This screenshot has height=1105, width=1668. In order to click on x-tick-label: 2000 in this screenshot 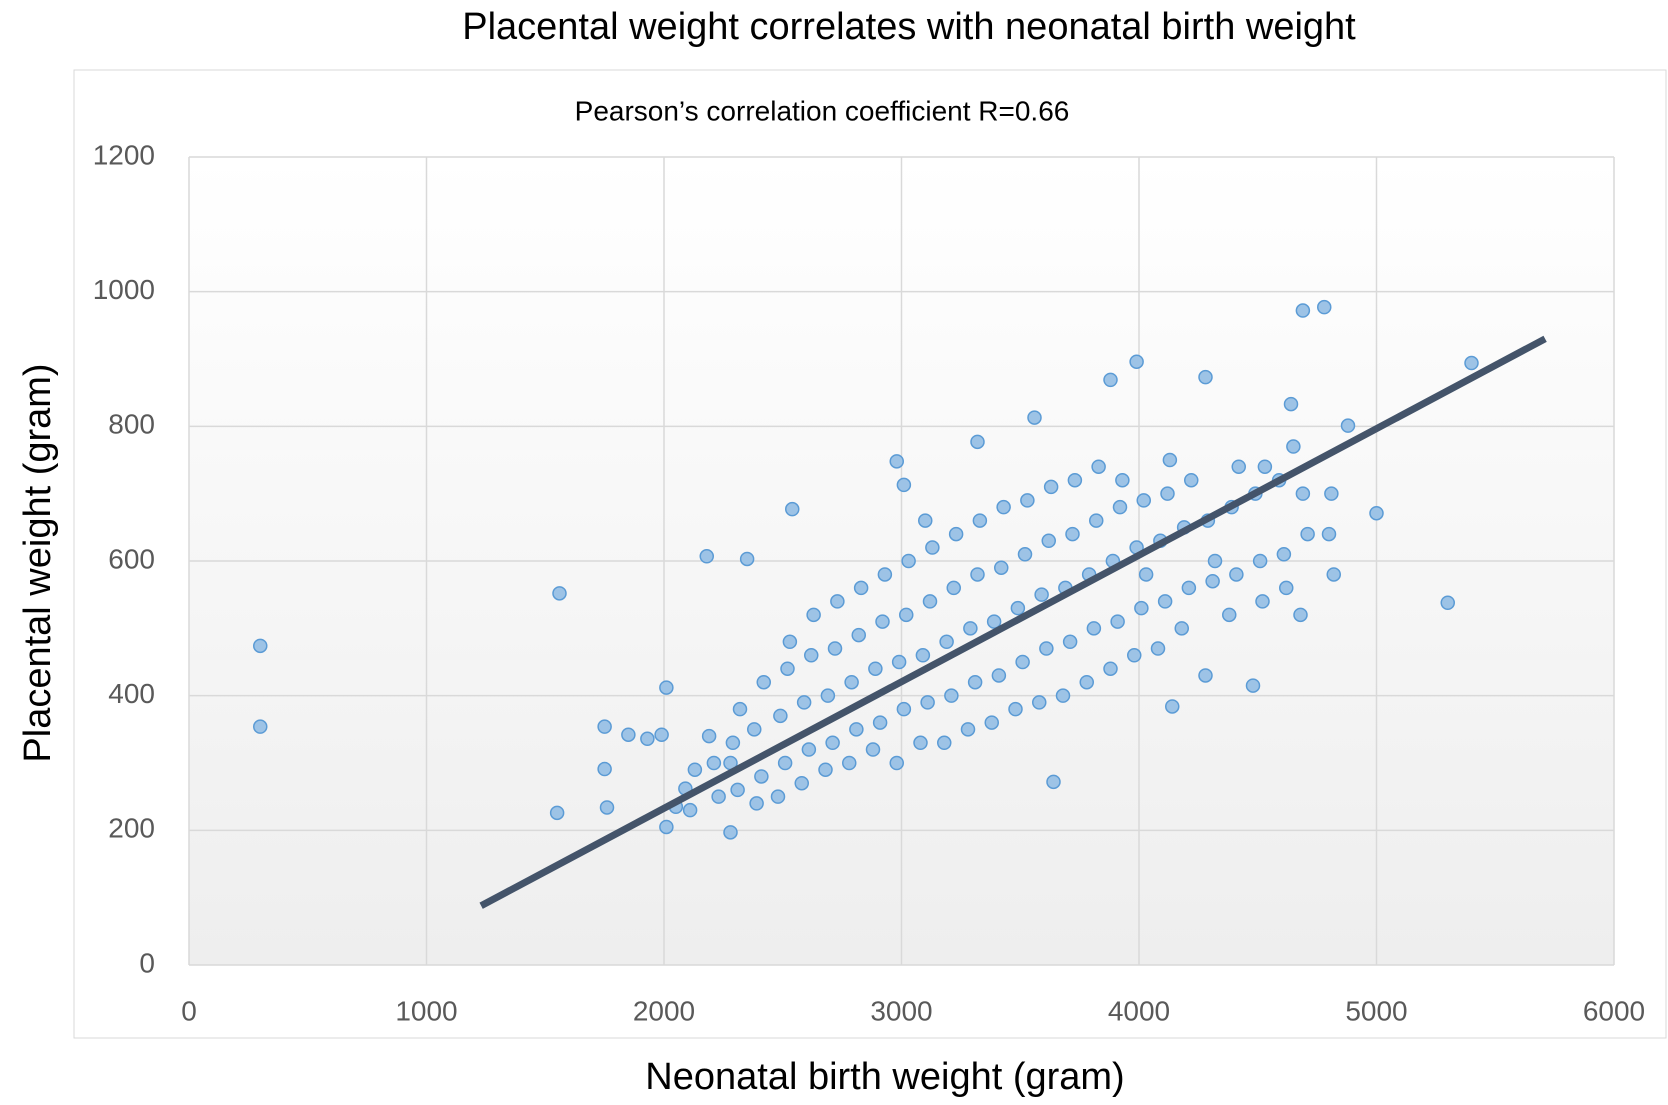, I will do `click(664, 1010)`.